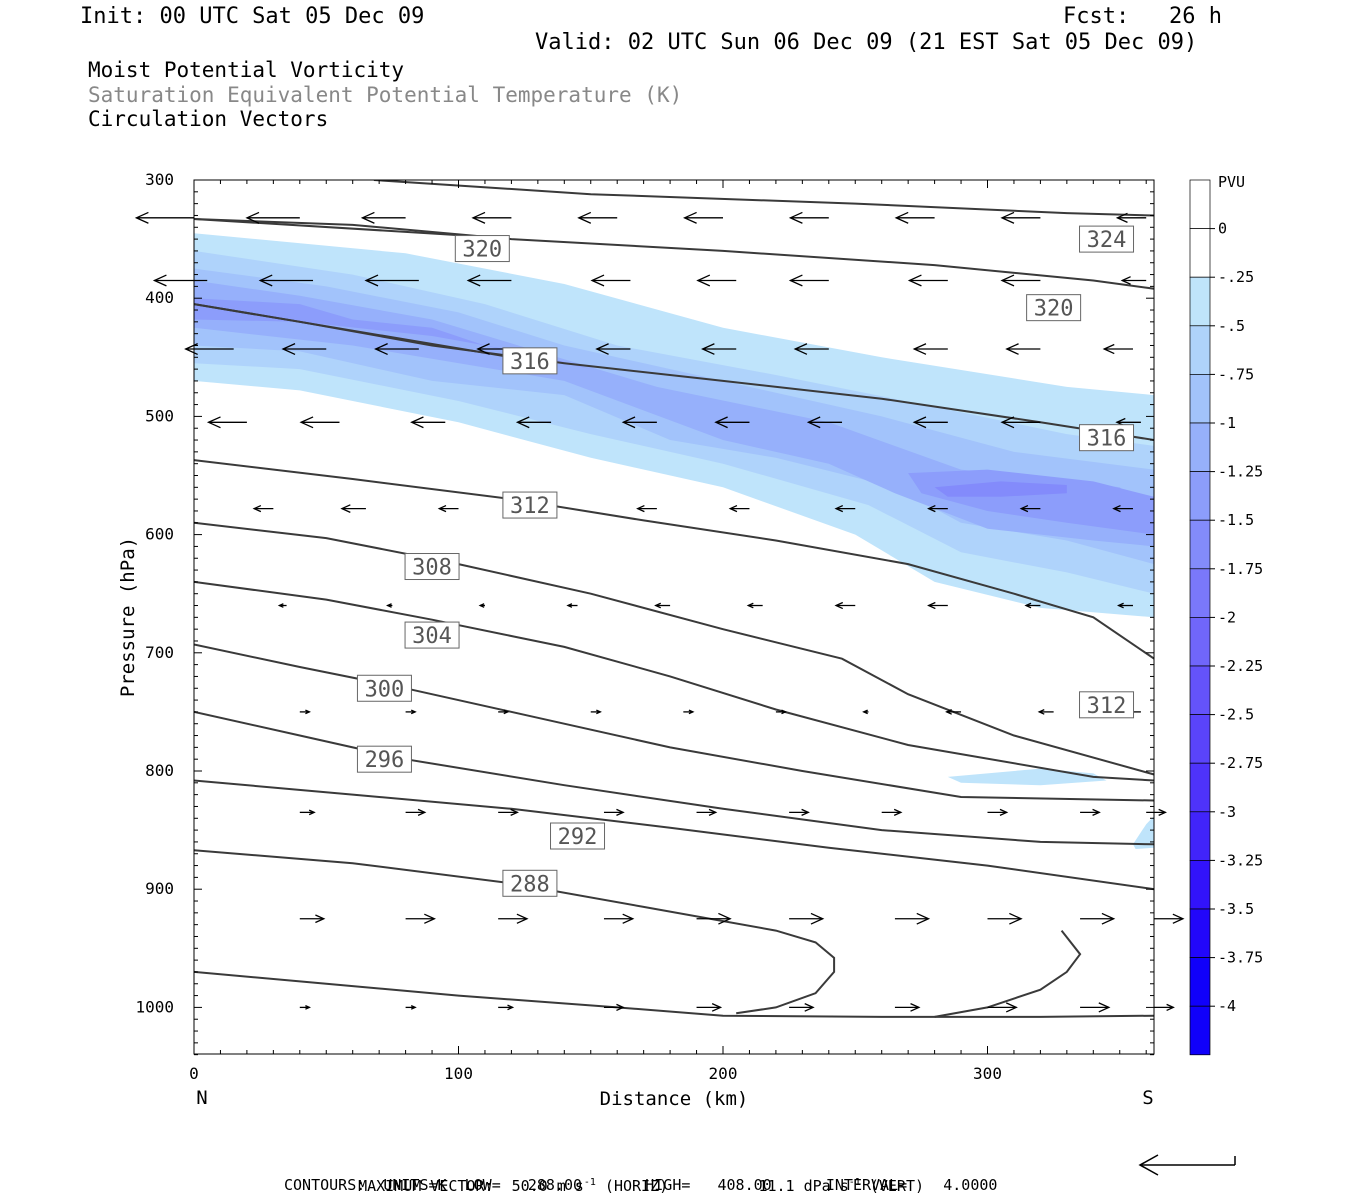 The image size is (1350, 1200). What do you see at coordinates (432, 567) in the screenshot?
I see `contour-label-308: 308` at bounding box center [432, 567].